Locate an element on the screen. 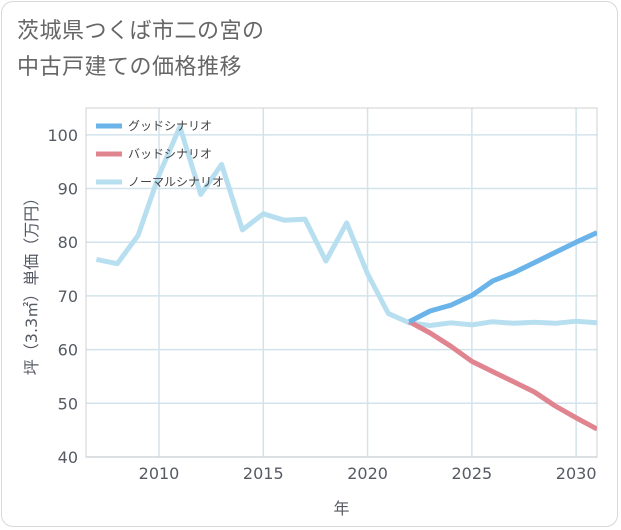 The image size is (621, 530). x-tick-label: 2020 is located at coordinates (367, 473).